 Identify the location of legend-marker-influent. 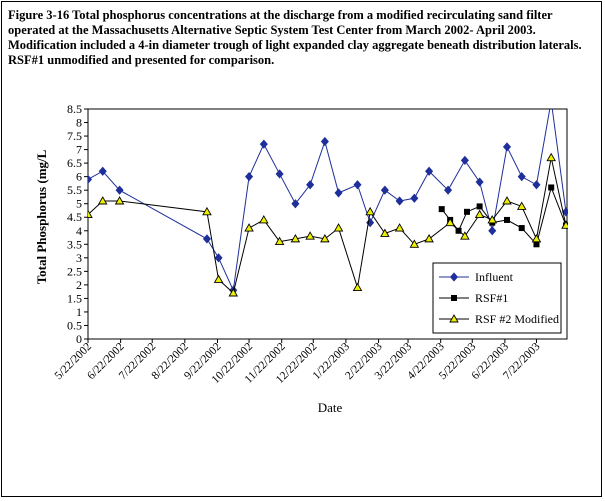
(454, 277).